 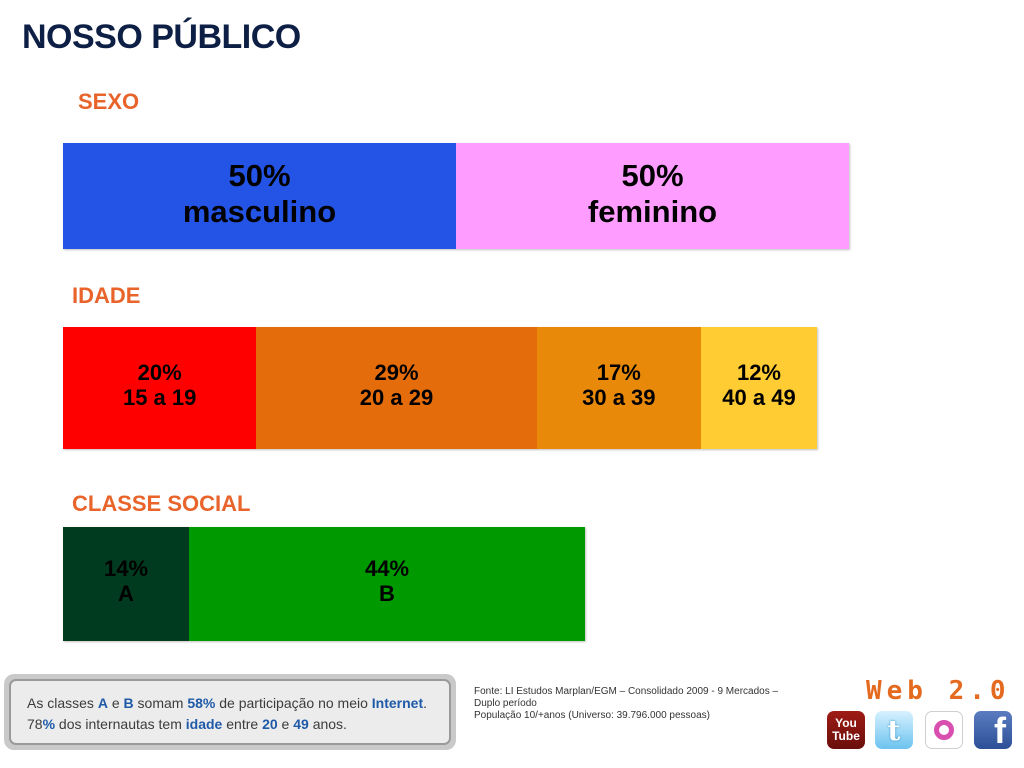 I want to click on section-label-sexo: SEXO, so click(x=109, y=101).